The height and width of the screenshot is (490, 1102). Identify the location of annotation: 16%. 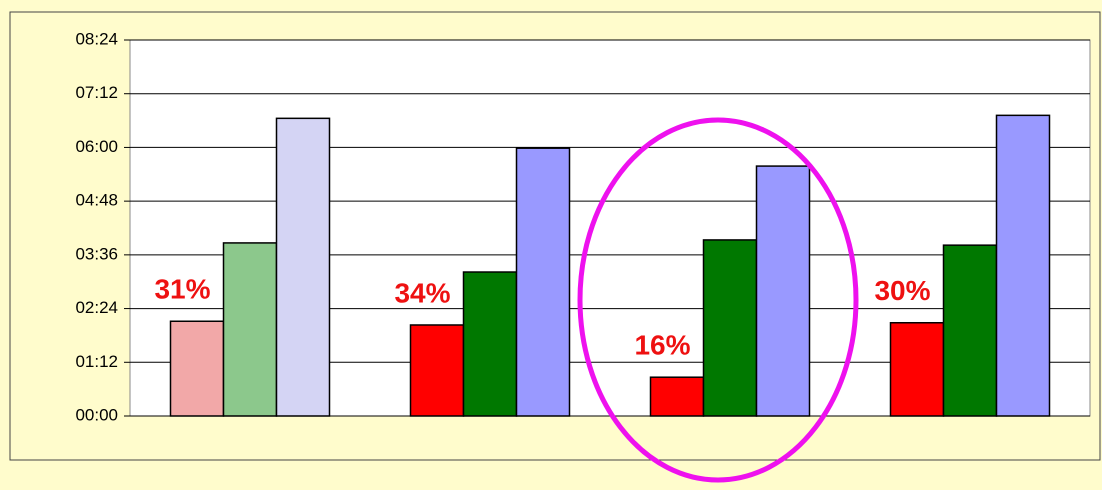
(662, 345).